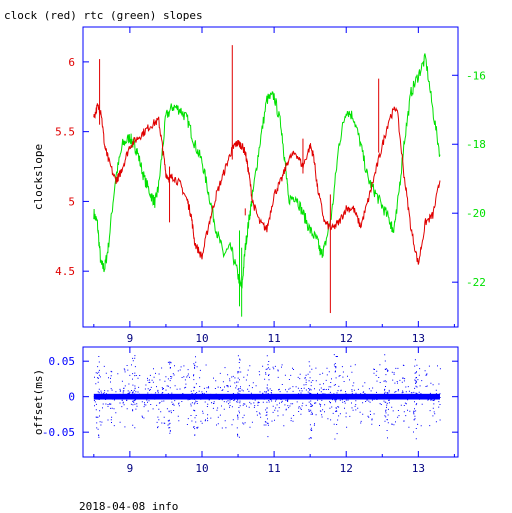 This screenshot has height=513, width=512. Describe the element at coordinates (346, 468) in the screenshot. I see `bottom-xtick-label-3: 12` at that location.